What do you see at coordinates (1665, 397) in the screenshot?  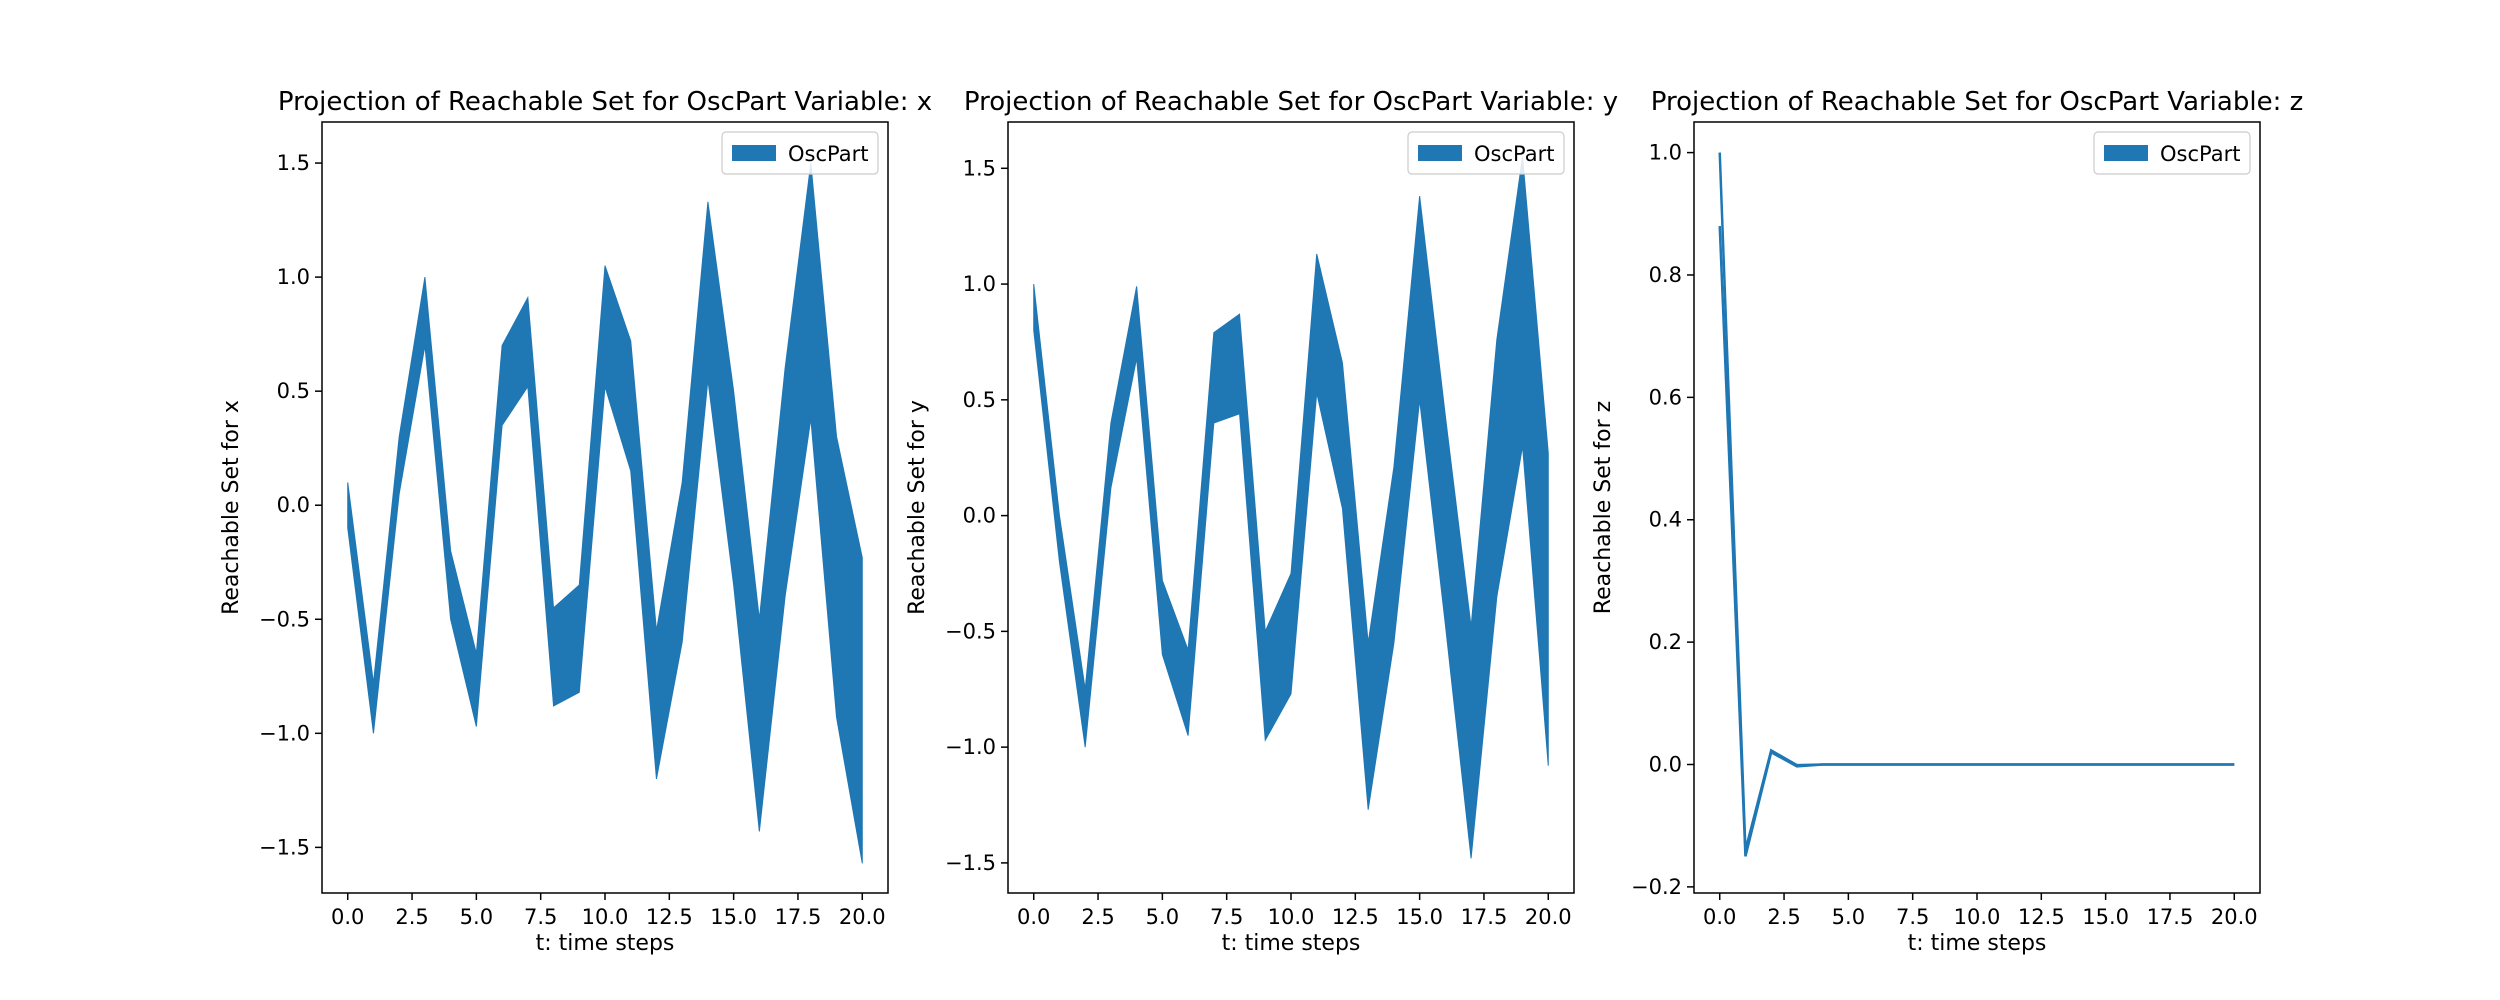 I see `y-tick-label: 0.6` at bounding box center [1665, 397].